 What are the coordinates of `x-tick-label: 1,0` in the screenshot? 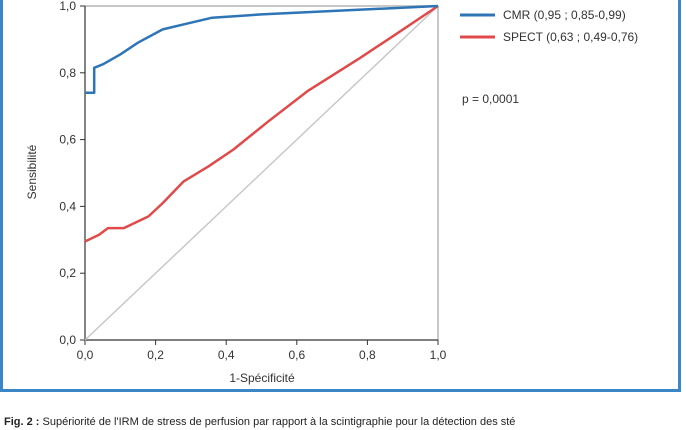 It's located at (438, 355).